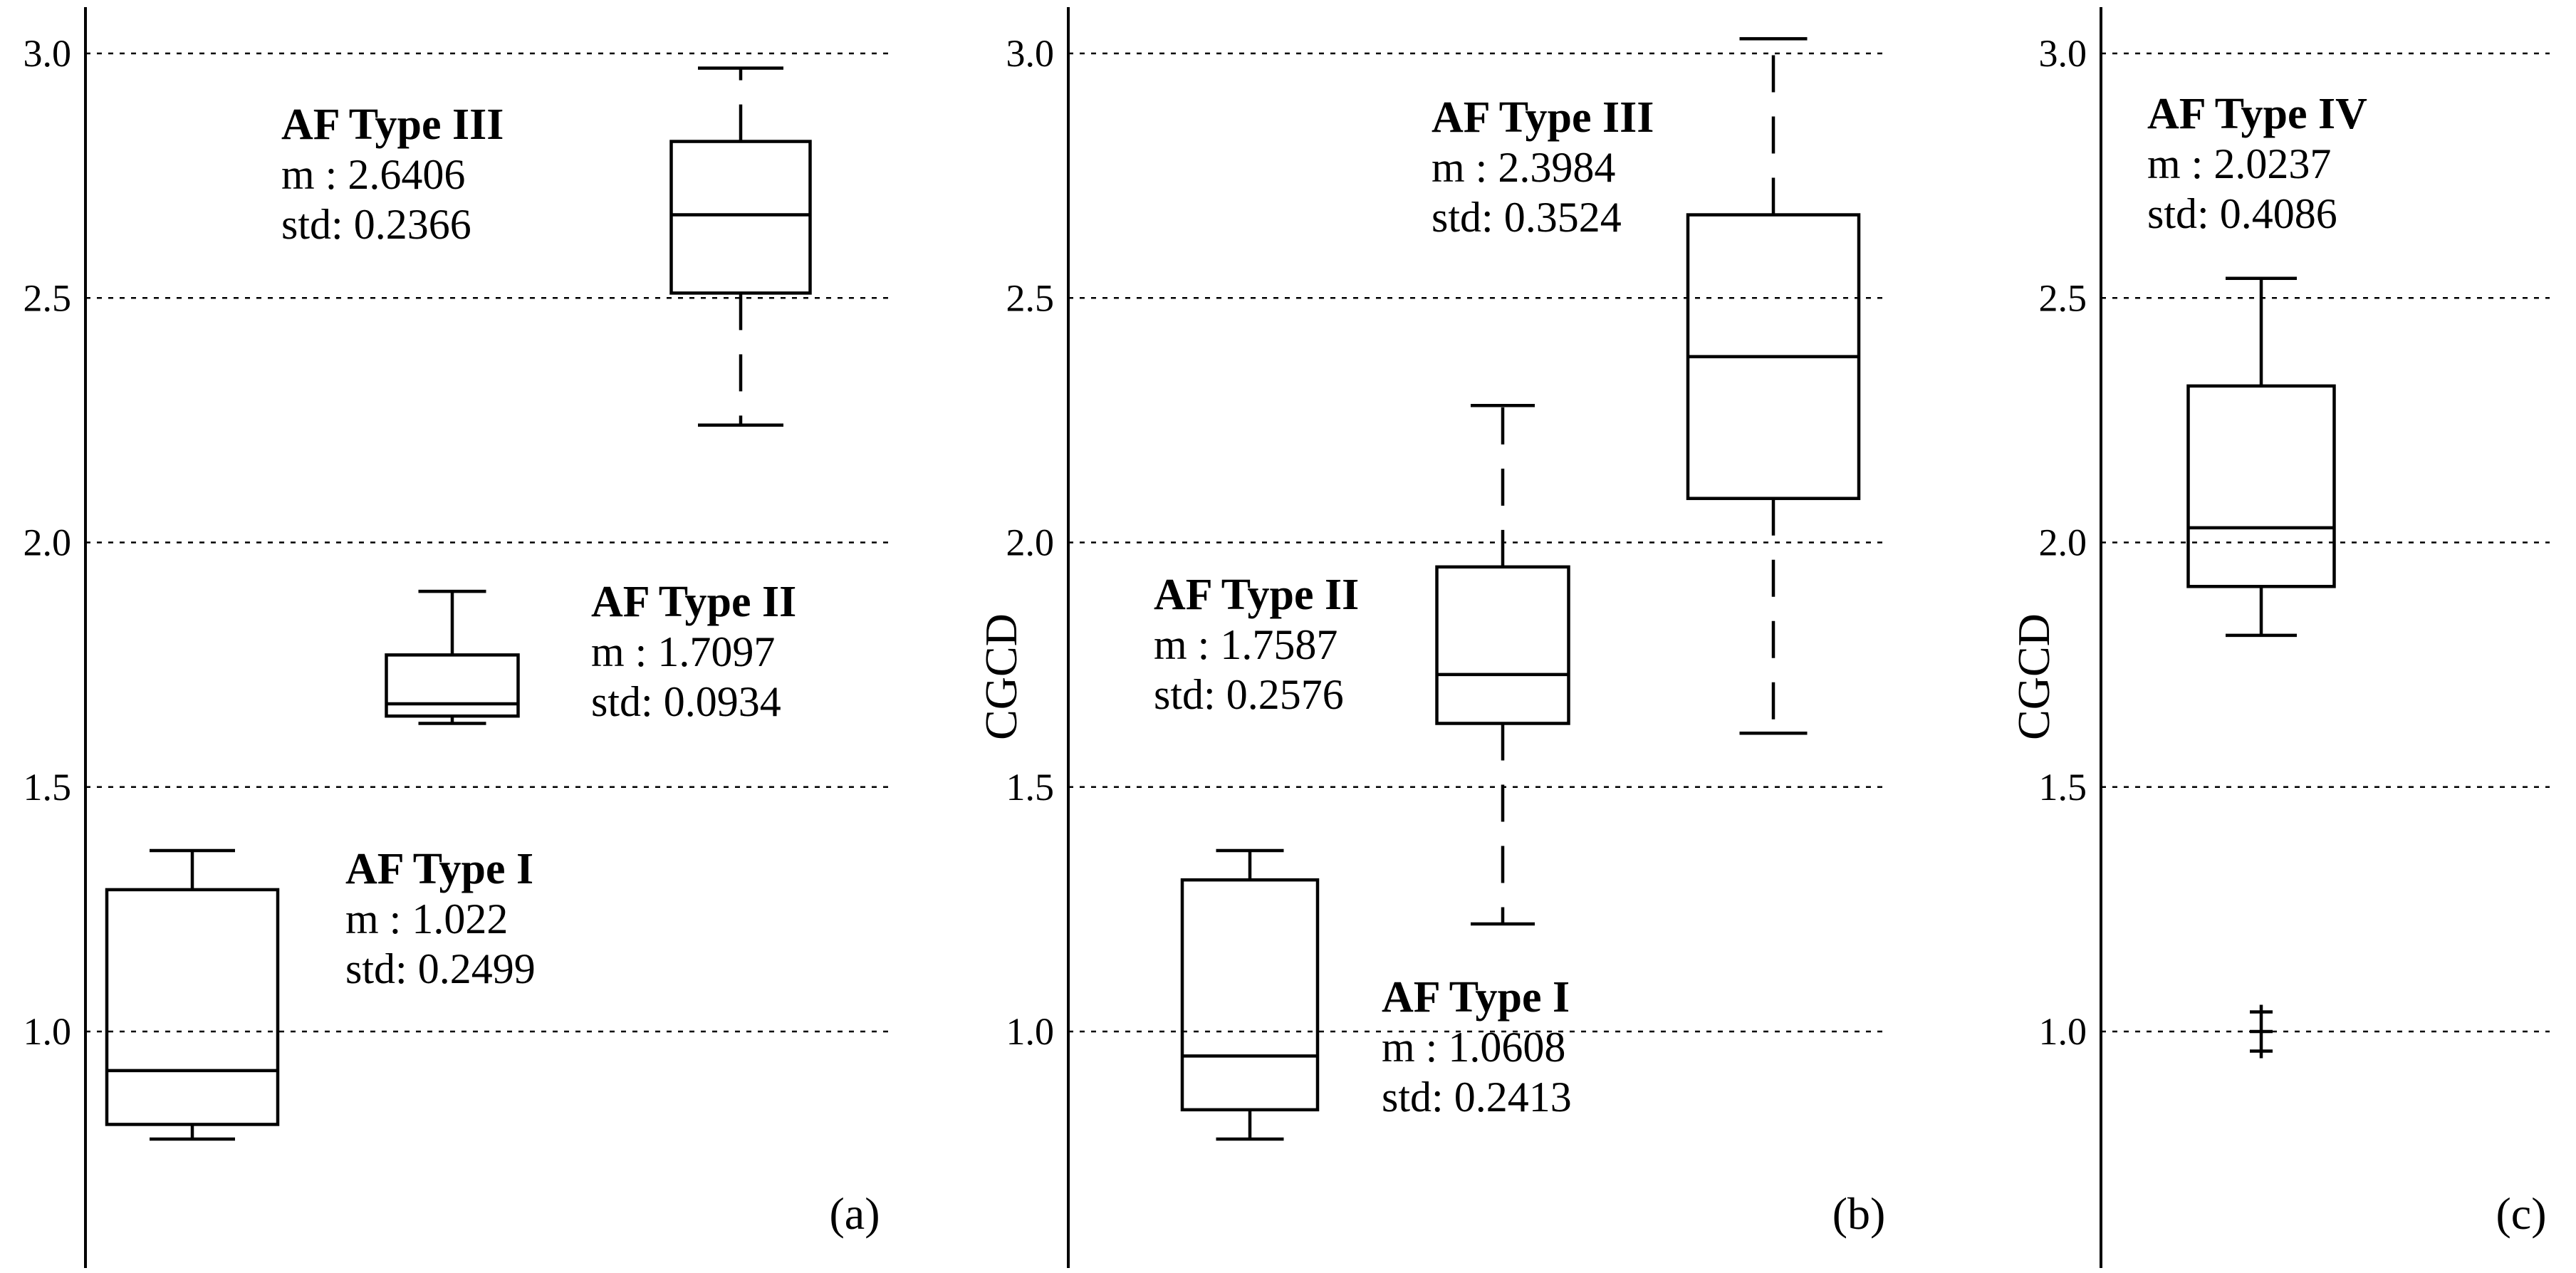 The width and height of the screenshot is (2576, 1273). What do you see at coordinates (1245, 645) in the screenshot?
I see `box-annotation-mean: m : 1.7587` at bounding box center [1245, 645].